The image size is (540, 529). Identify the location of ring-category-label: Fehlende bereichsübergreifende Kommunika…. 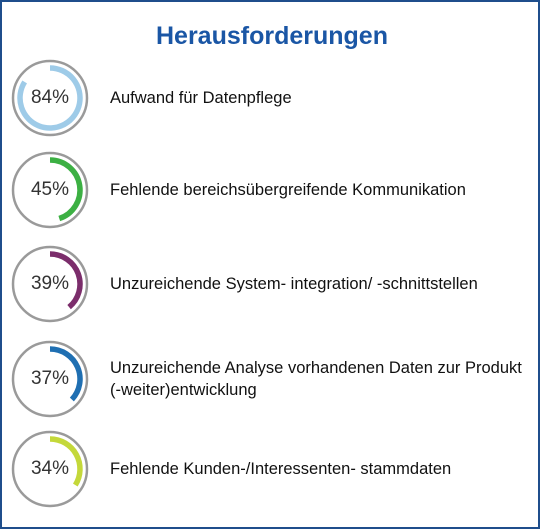
(288, 190).